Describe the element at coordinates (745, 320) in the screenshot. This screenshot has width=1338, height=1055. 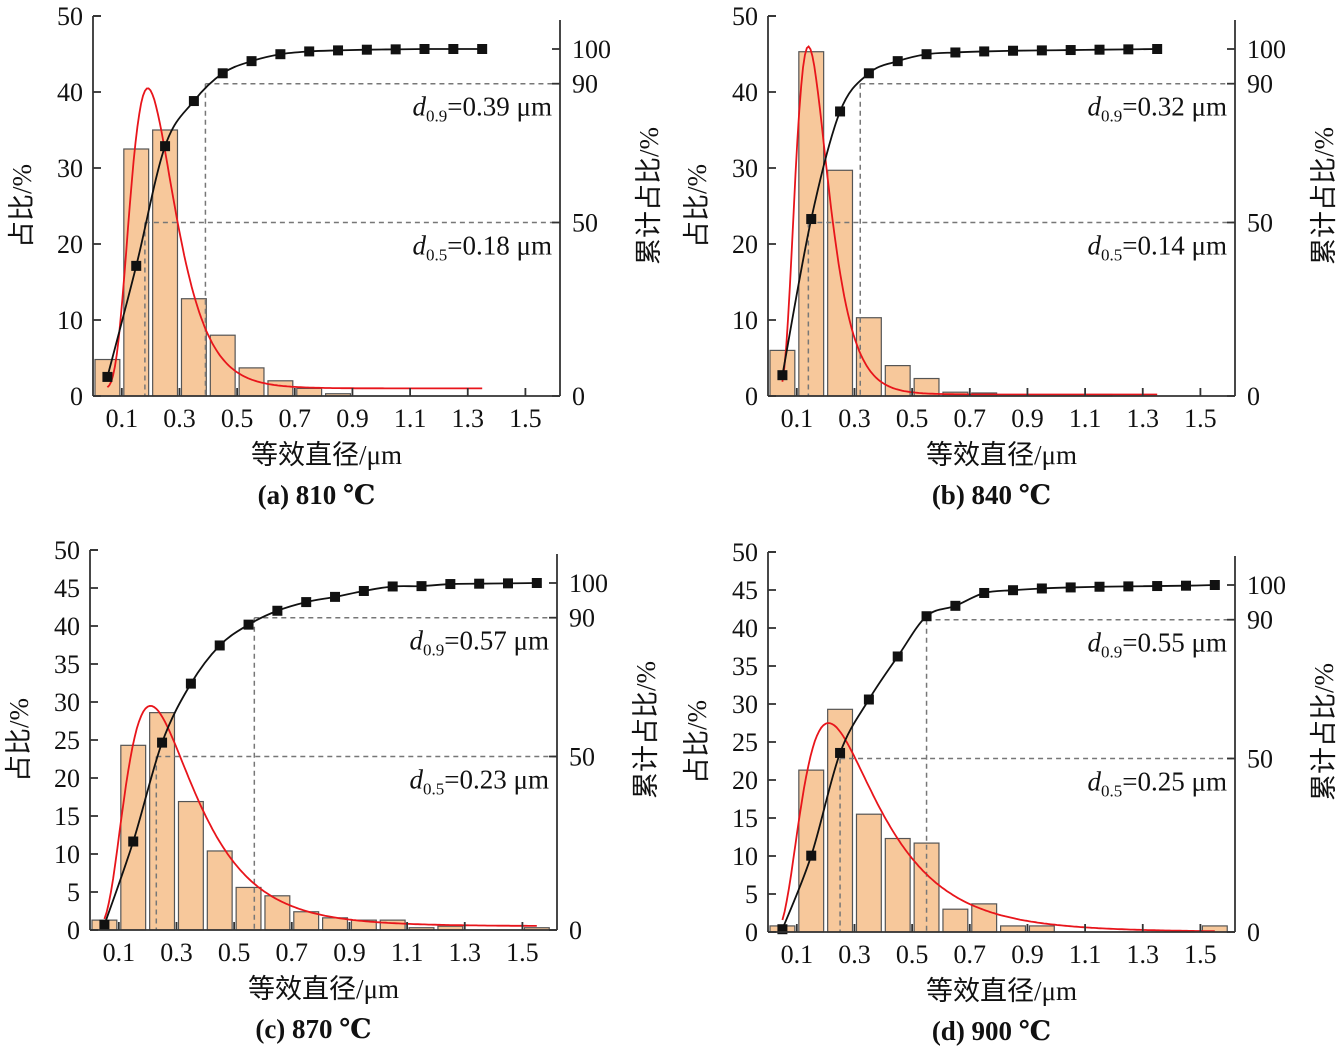
I see `y-tick-label: 10` at that location.